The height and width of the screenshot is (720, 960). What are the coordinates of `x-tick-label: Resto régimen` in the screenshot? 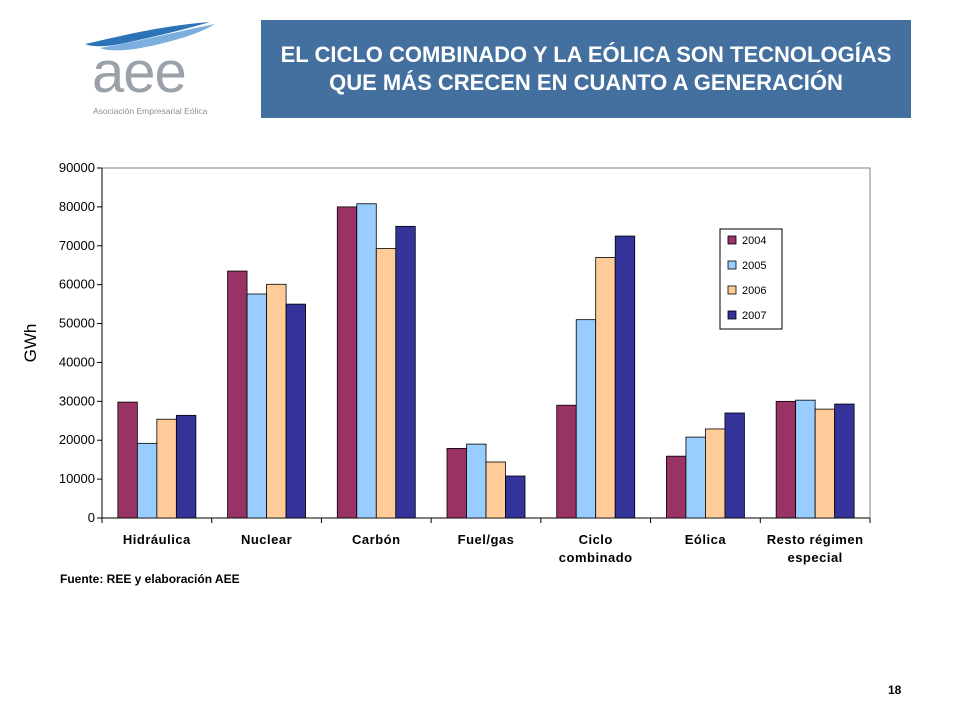 It's located at (815, 539).